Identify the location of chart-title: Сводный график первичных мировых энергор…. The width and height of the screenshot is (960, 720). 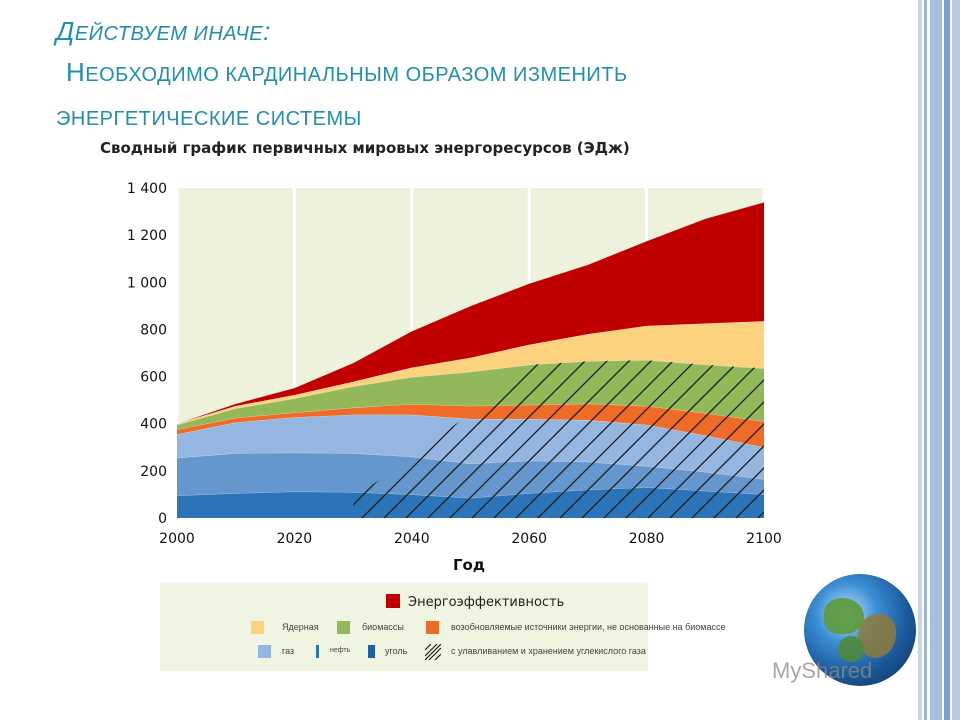
(365, 148).